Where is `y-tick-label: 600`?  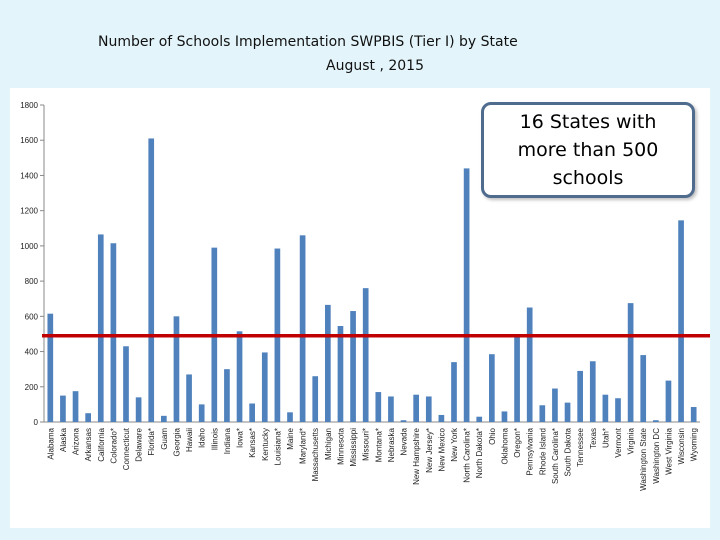 y-tick-label: 600 is located at coordinates (32, 316).